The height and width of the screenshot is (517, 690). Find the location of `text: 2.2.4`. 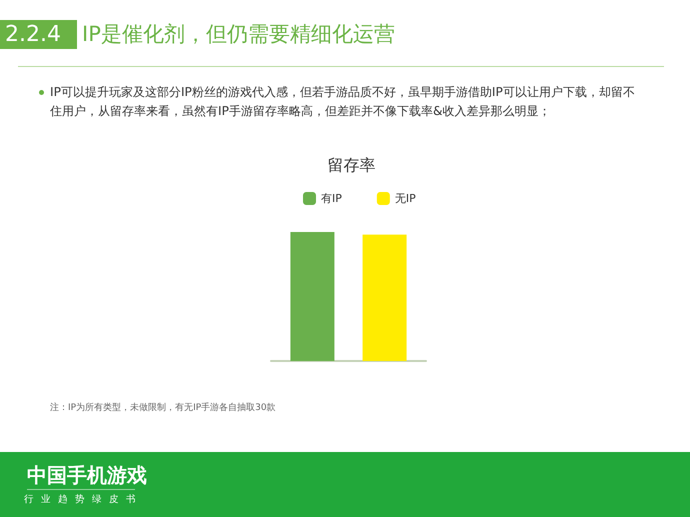

text: 2.2.4 is located at coordinates (33, 35).